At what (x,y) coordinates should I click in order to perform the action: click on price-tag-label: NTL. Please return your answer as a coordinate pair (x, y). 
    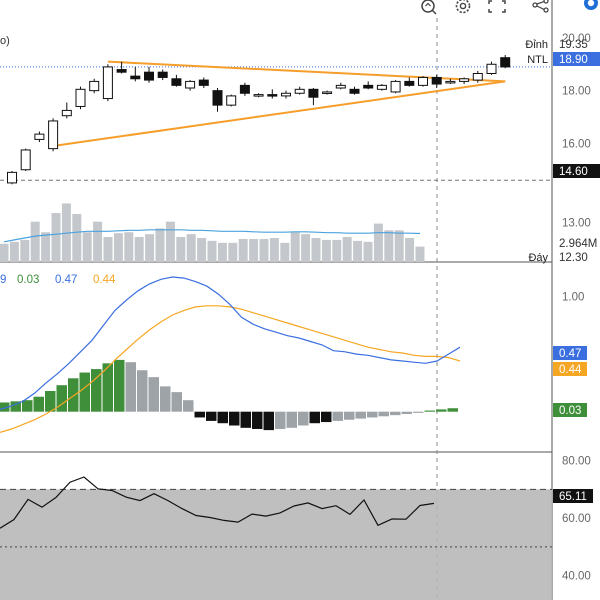
    Looking at the image, I should click on (537, 60).